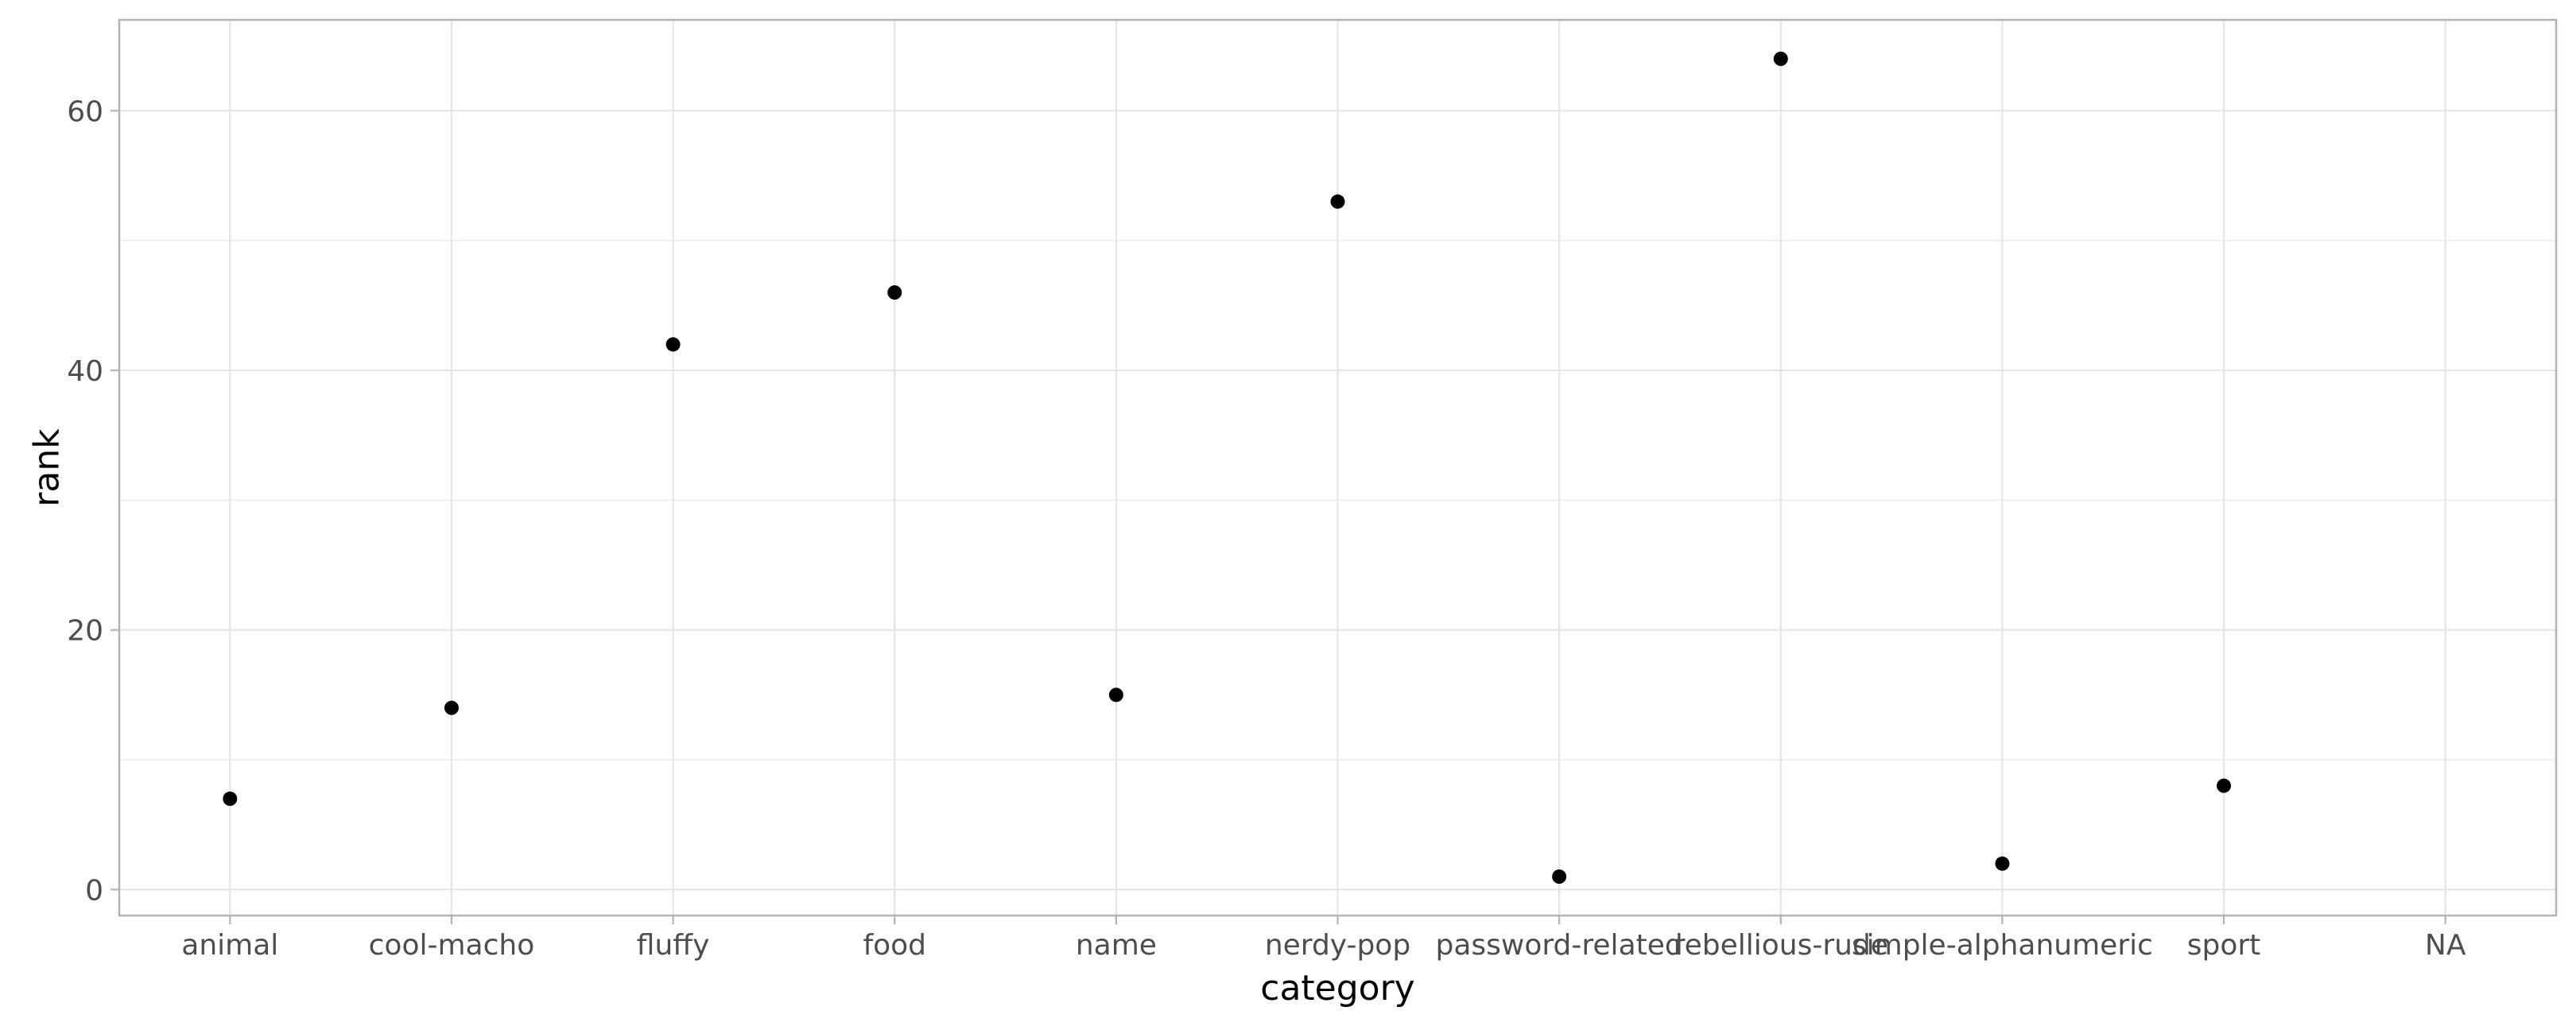 Image resolution: width=2576 pixels, height=1030 pixels. I want to click on point-food, so click(894, 292).